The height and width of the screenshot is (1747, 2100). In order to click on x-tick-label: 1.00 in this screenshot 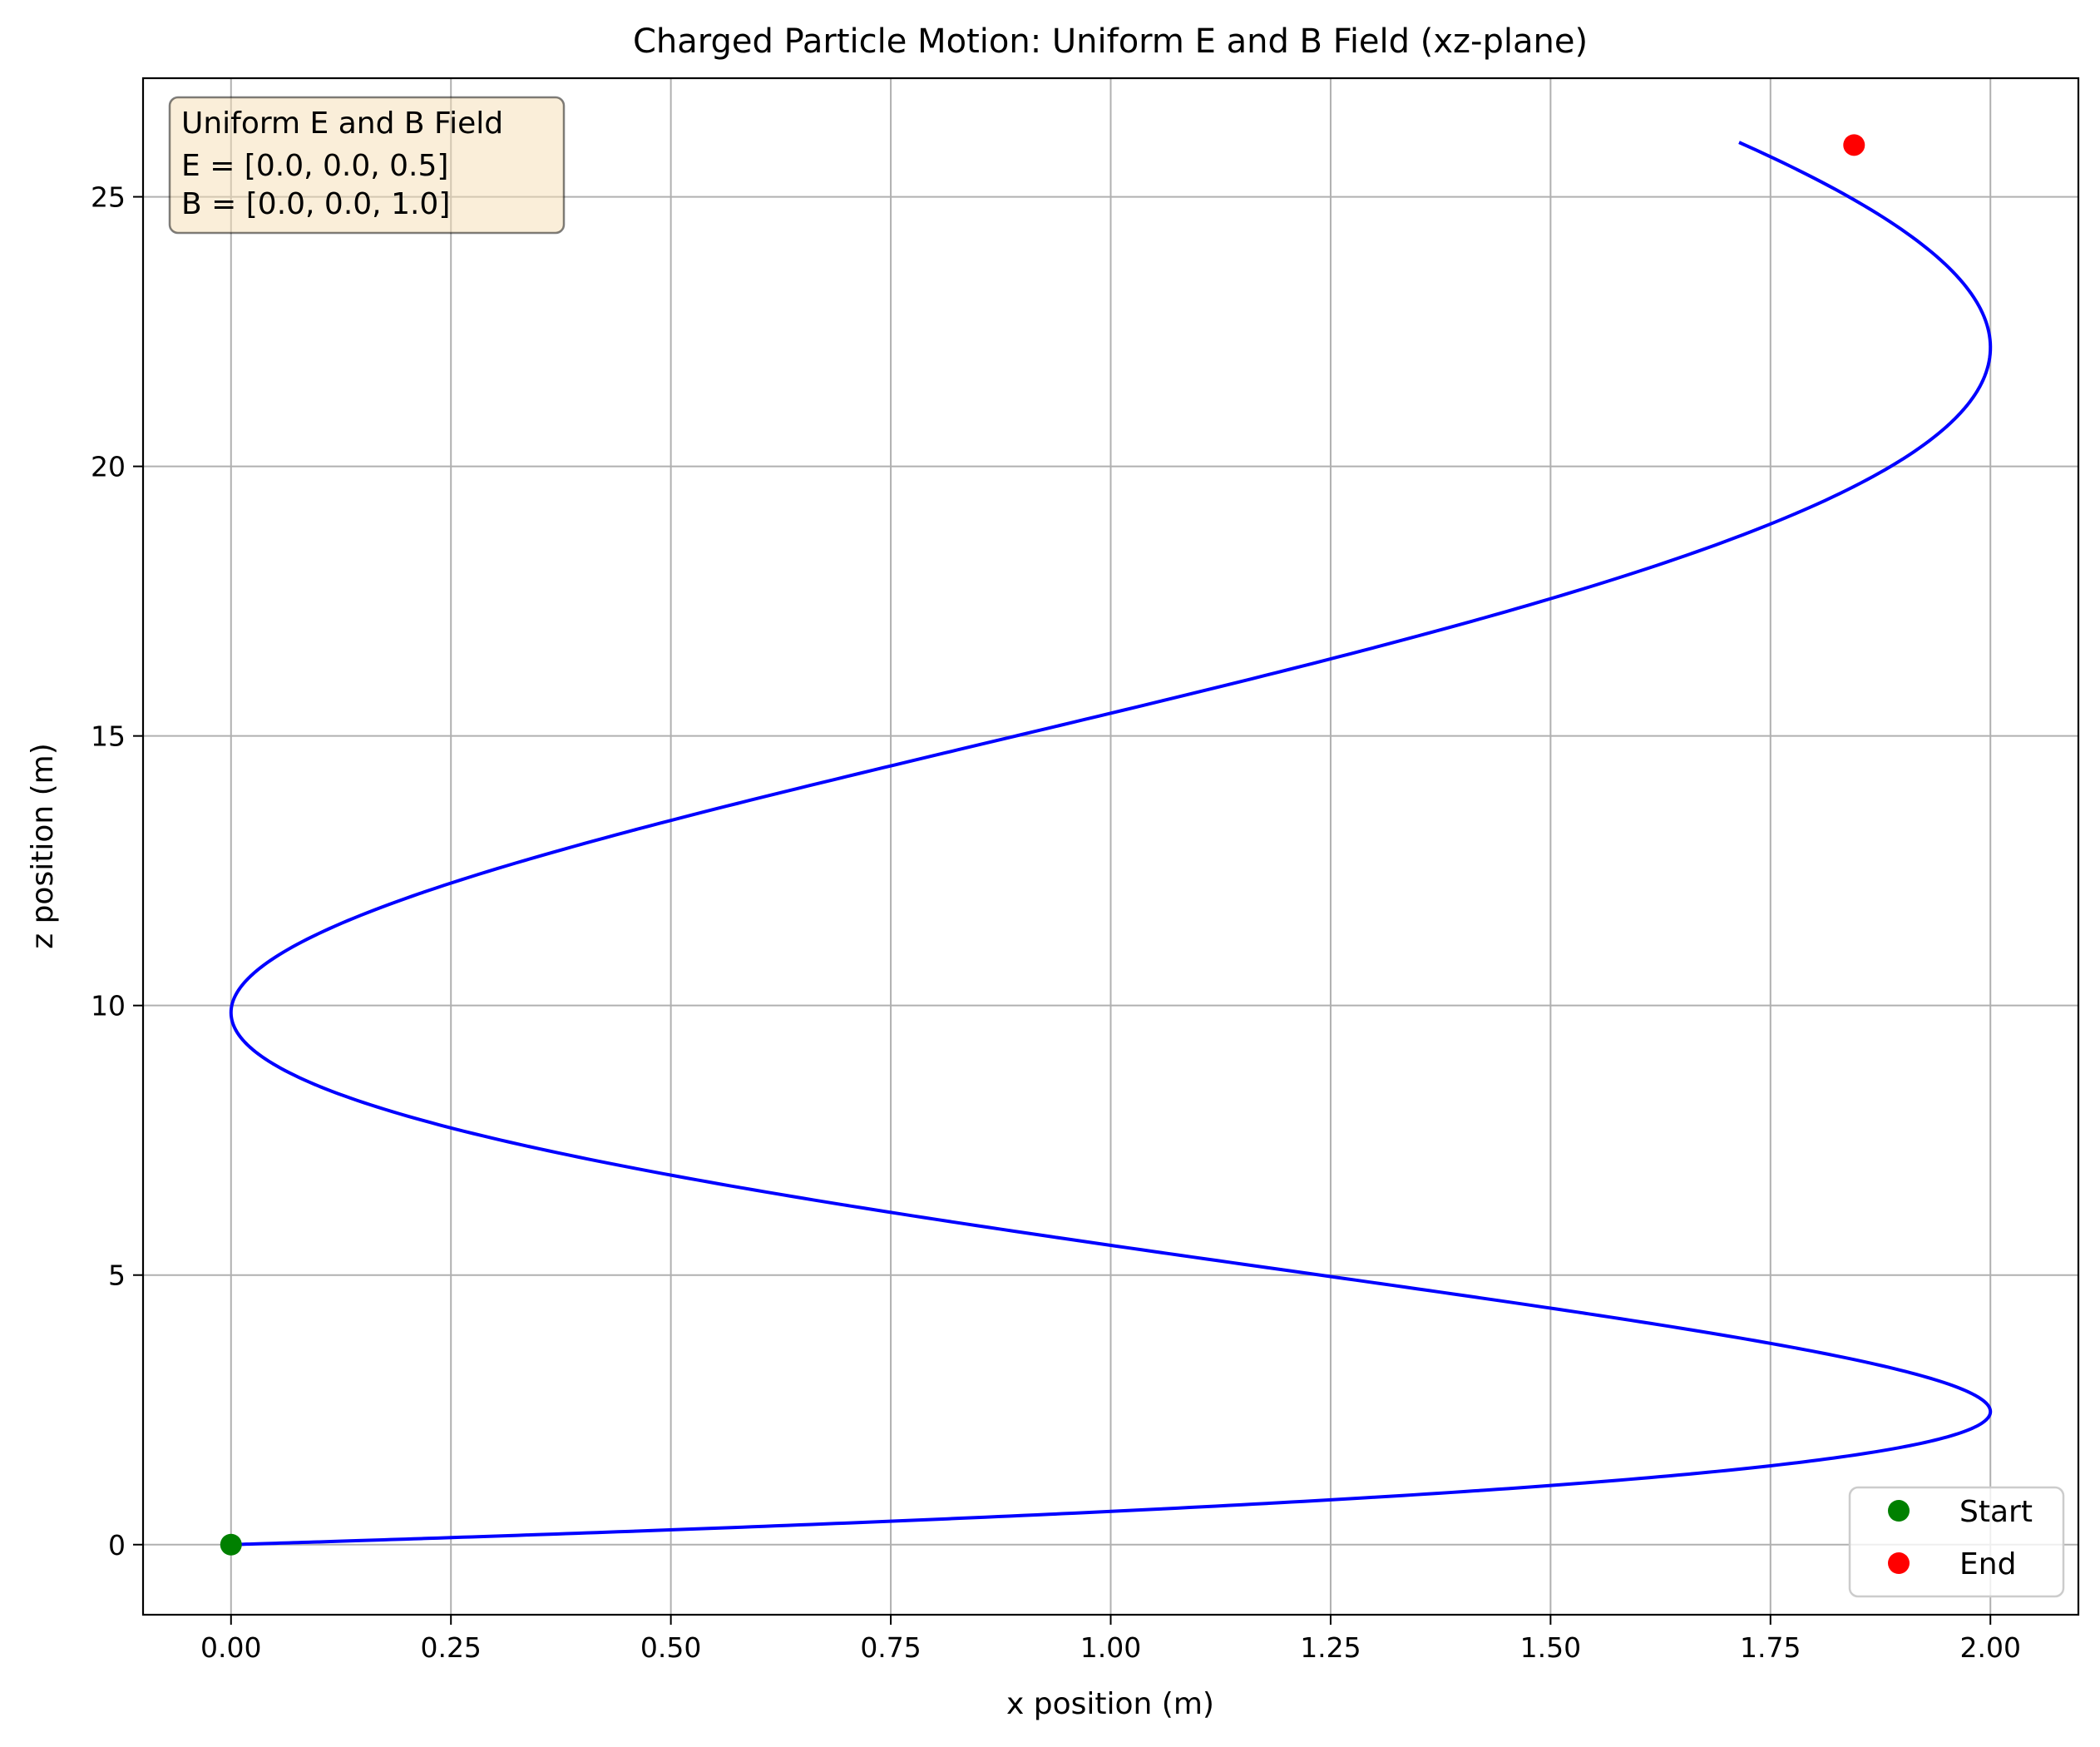, I will do `click(1110, 1647)`.